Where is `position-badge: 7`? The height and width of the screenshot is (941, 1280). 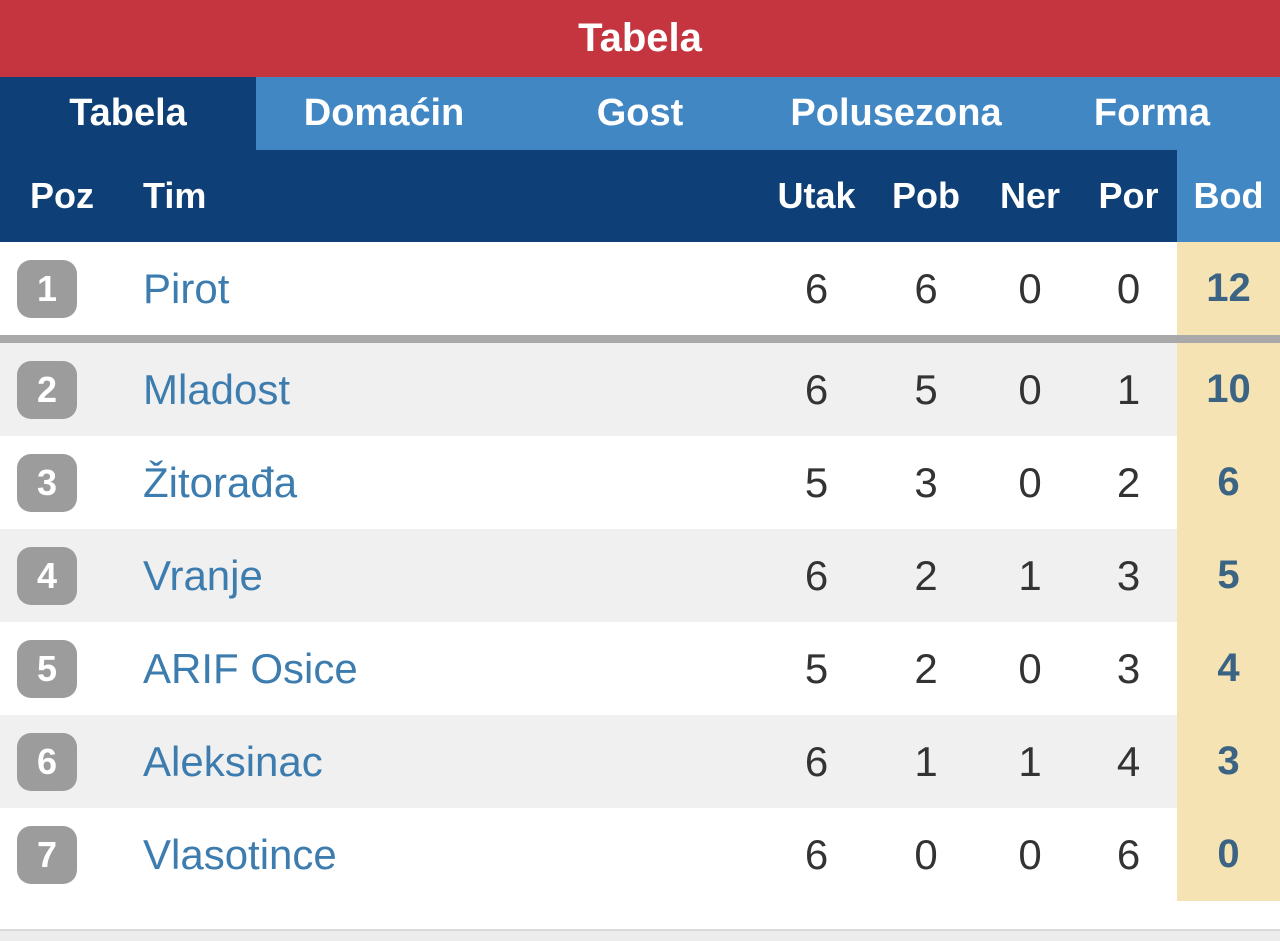
position-badge: 7 is located at coordinates (47, 854).